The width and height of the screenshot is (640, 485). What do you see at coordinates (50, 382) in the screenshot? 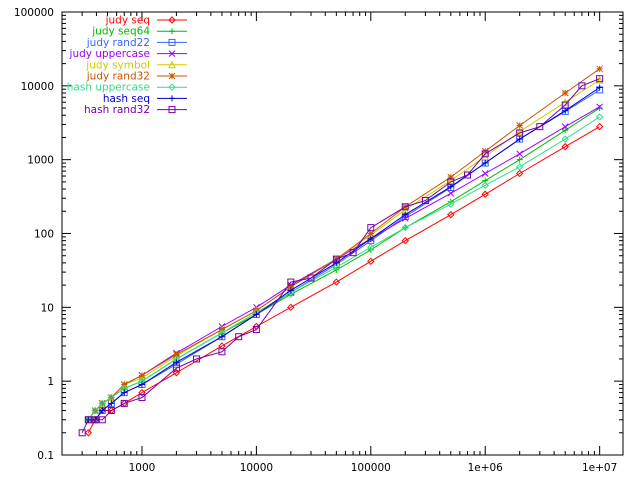
I see `y-tick-label: 1` at bounding box center [50, 382].